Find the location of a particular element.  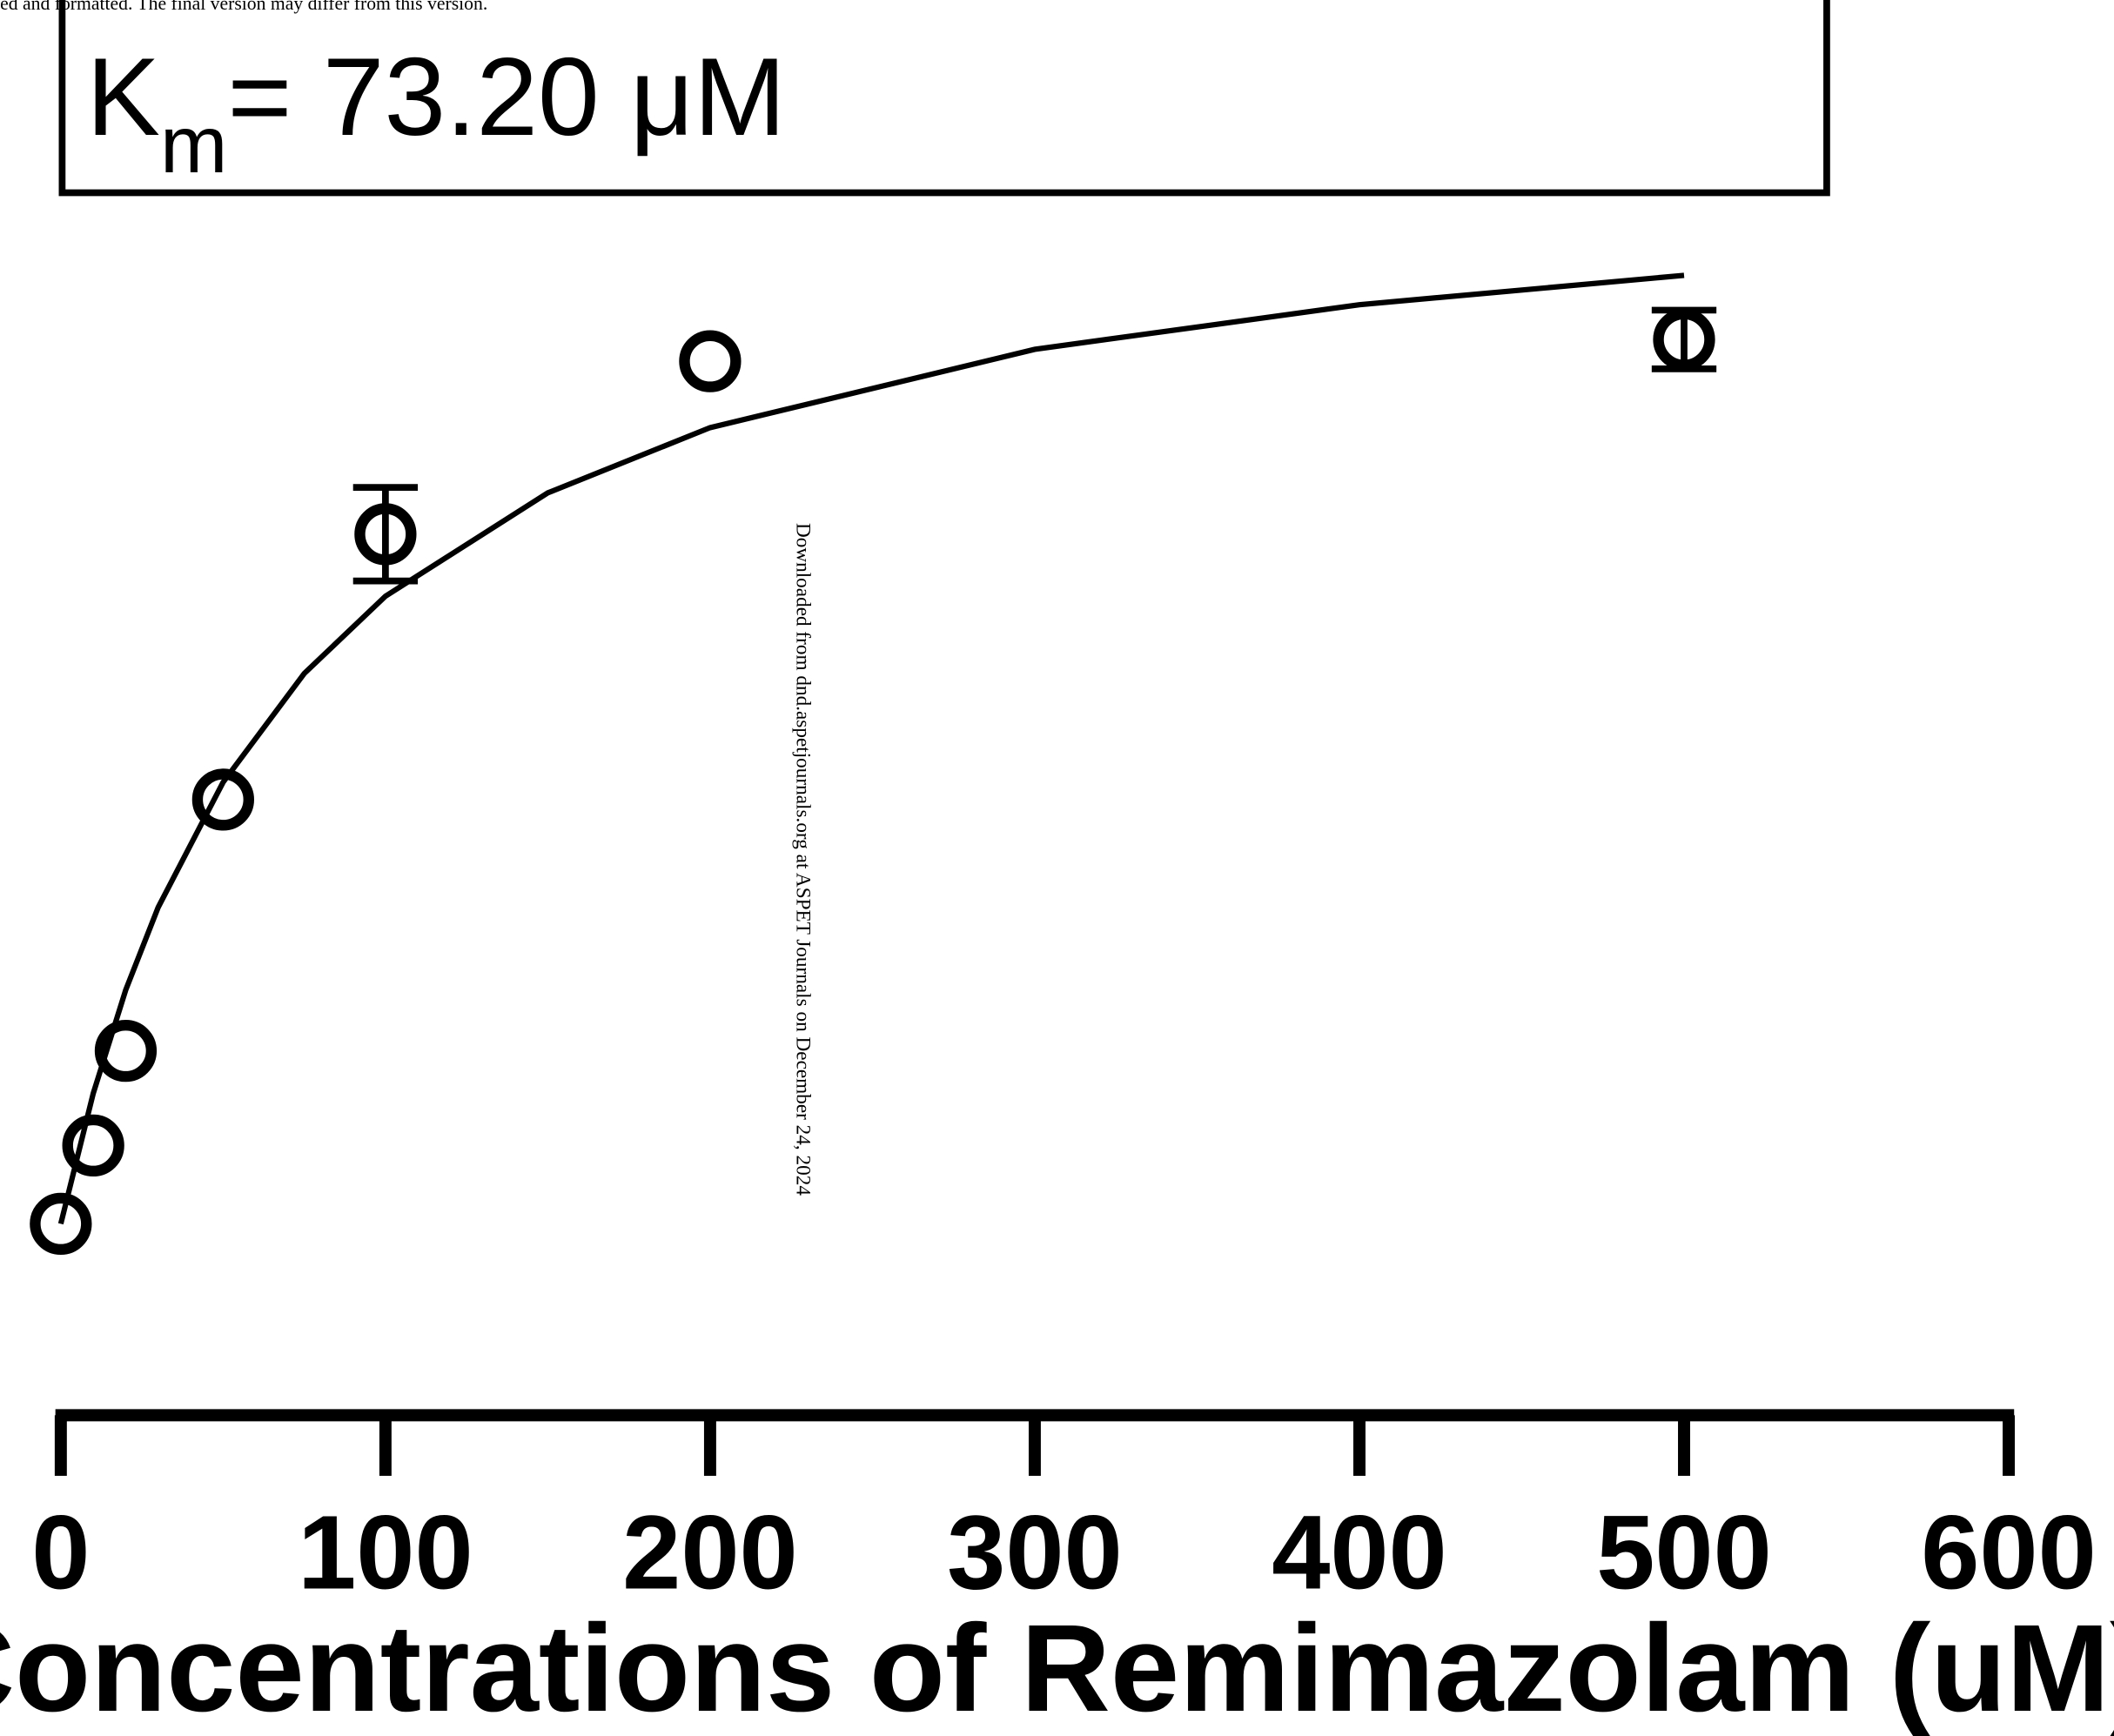

x-tick-label: 100 is located at coordinates (385, 1553).